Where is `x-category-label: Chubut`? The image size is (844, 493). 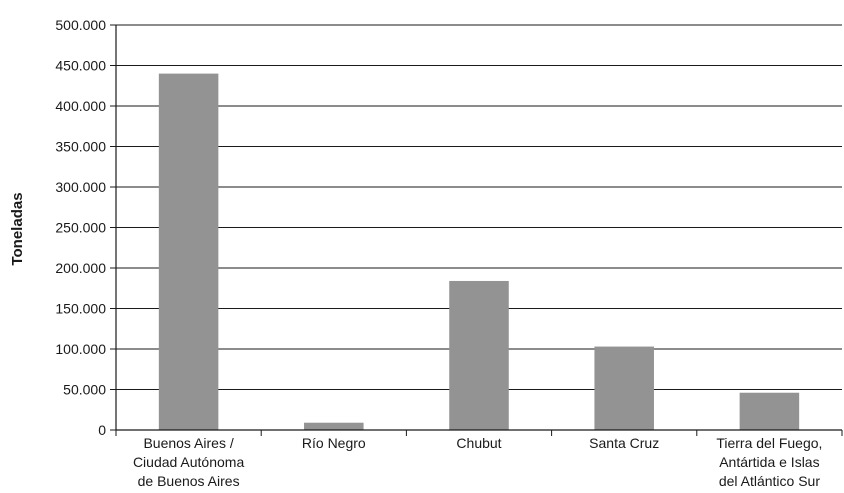 x-category-label: Chubut is located at coordinates (478, 443).